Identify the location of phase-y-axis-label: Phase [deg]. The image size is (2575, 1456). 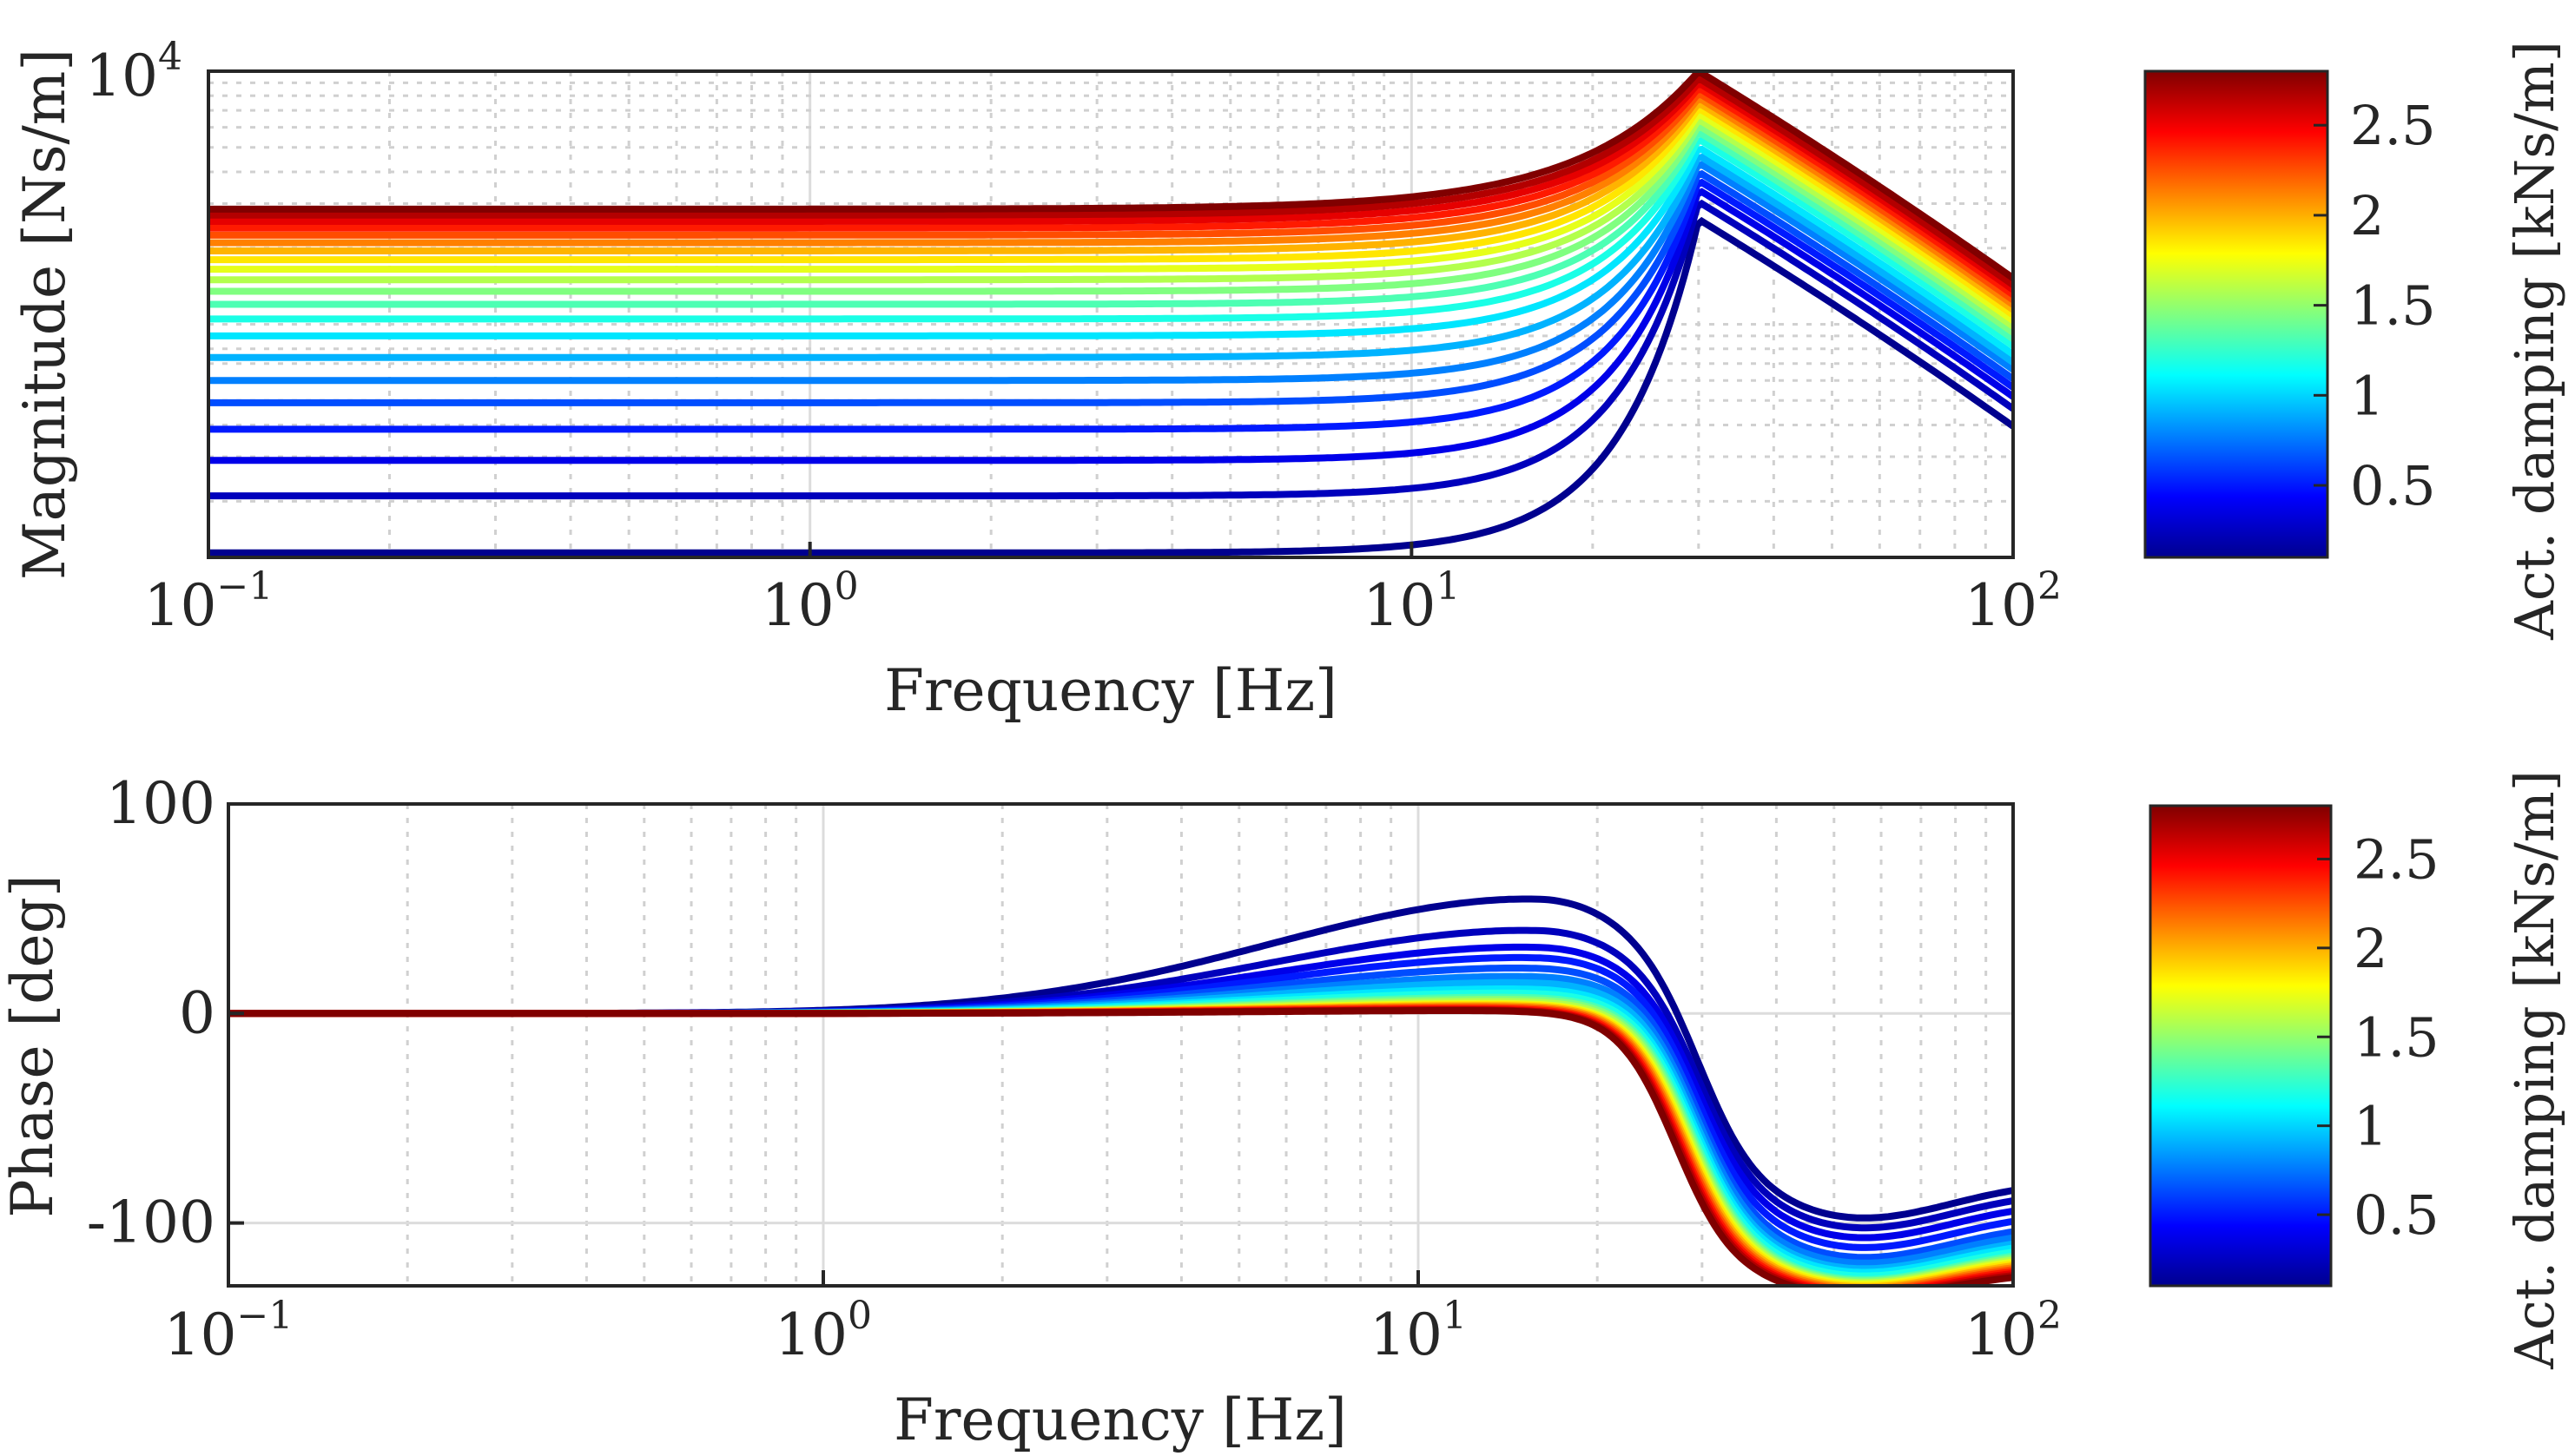
(33, 1045).